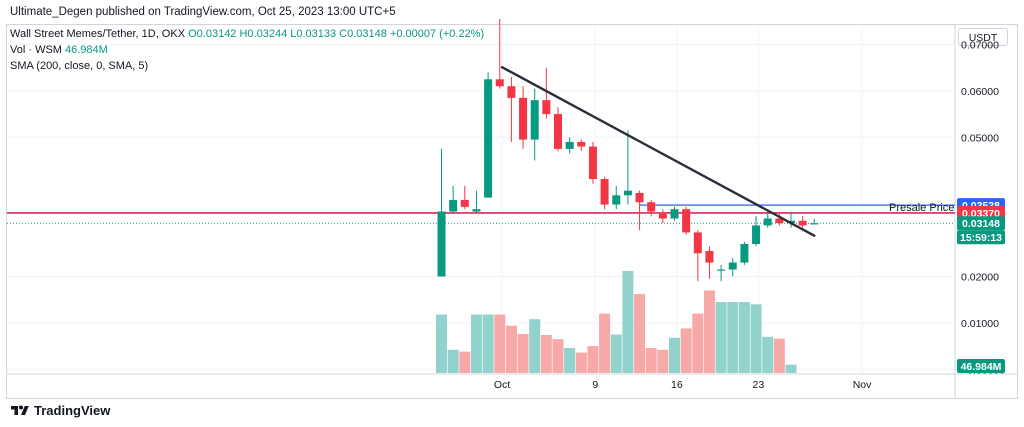 The height and width of the screenshot is (427, 1024). I want to click on legend-volume-label: Vol · WSM, so click(36, 50).